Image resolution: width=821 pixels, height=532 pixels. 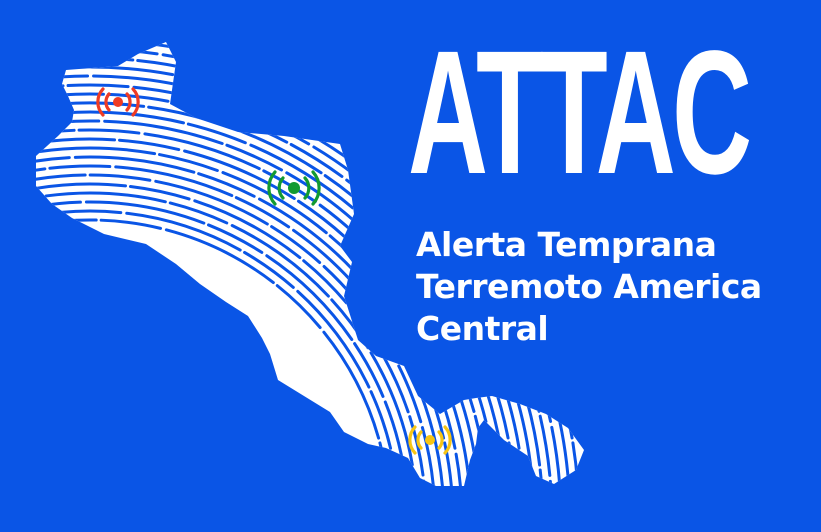 I want to click on subtitle-line-2: Terremoto America, so click(x=589, y=286).